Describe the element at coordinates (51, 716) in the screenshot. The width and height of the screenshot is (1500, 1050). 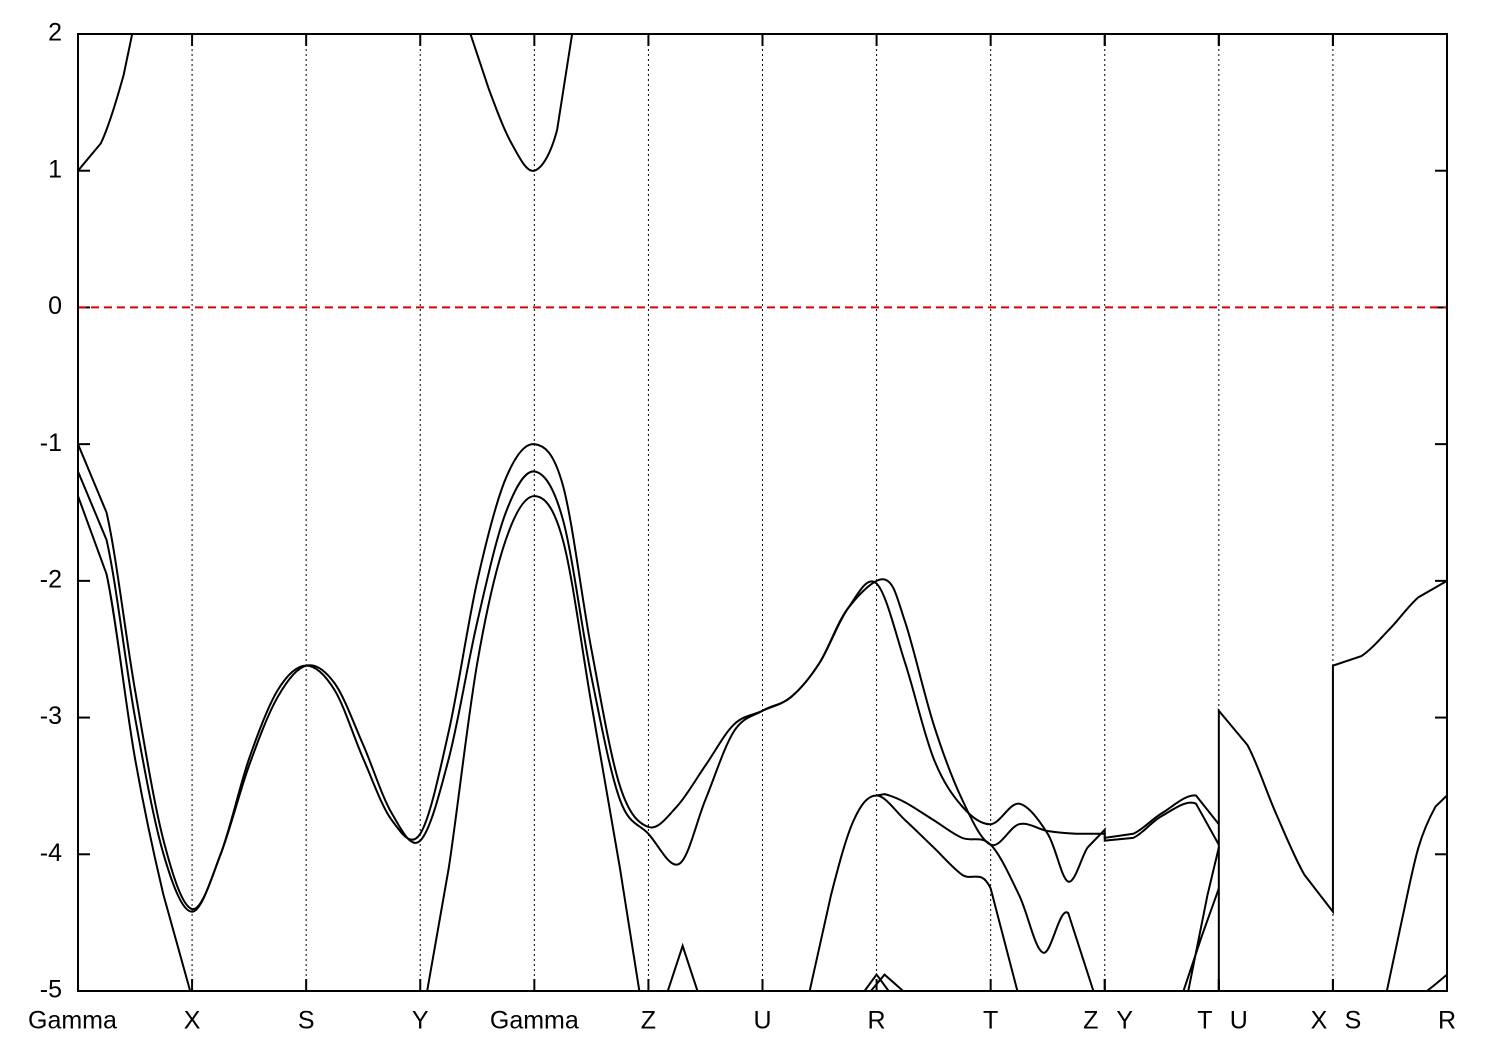
I see `y-tick-label: -3` at that location.